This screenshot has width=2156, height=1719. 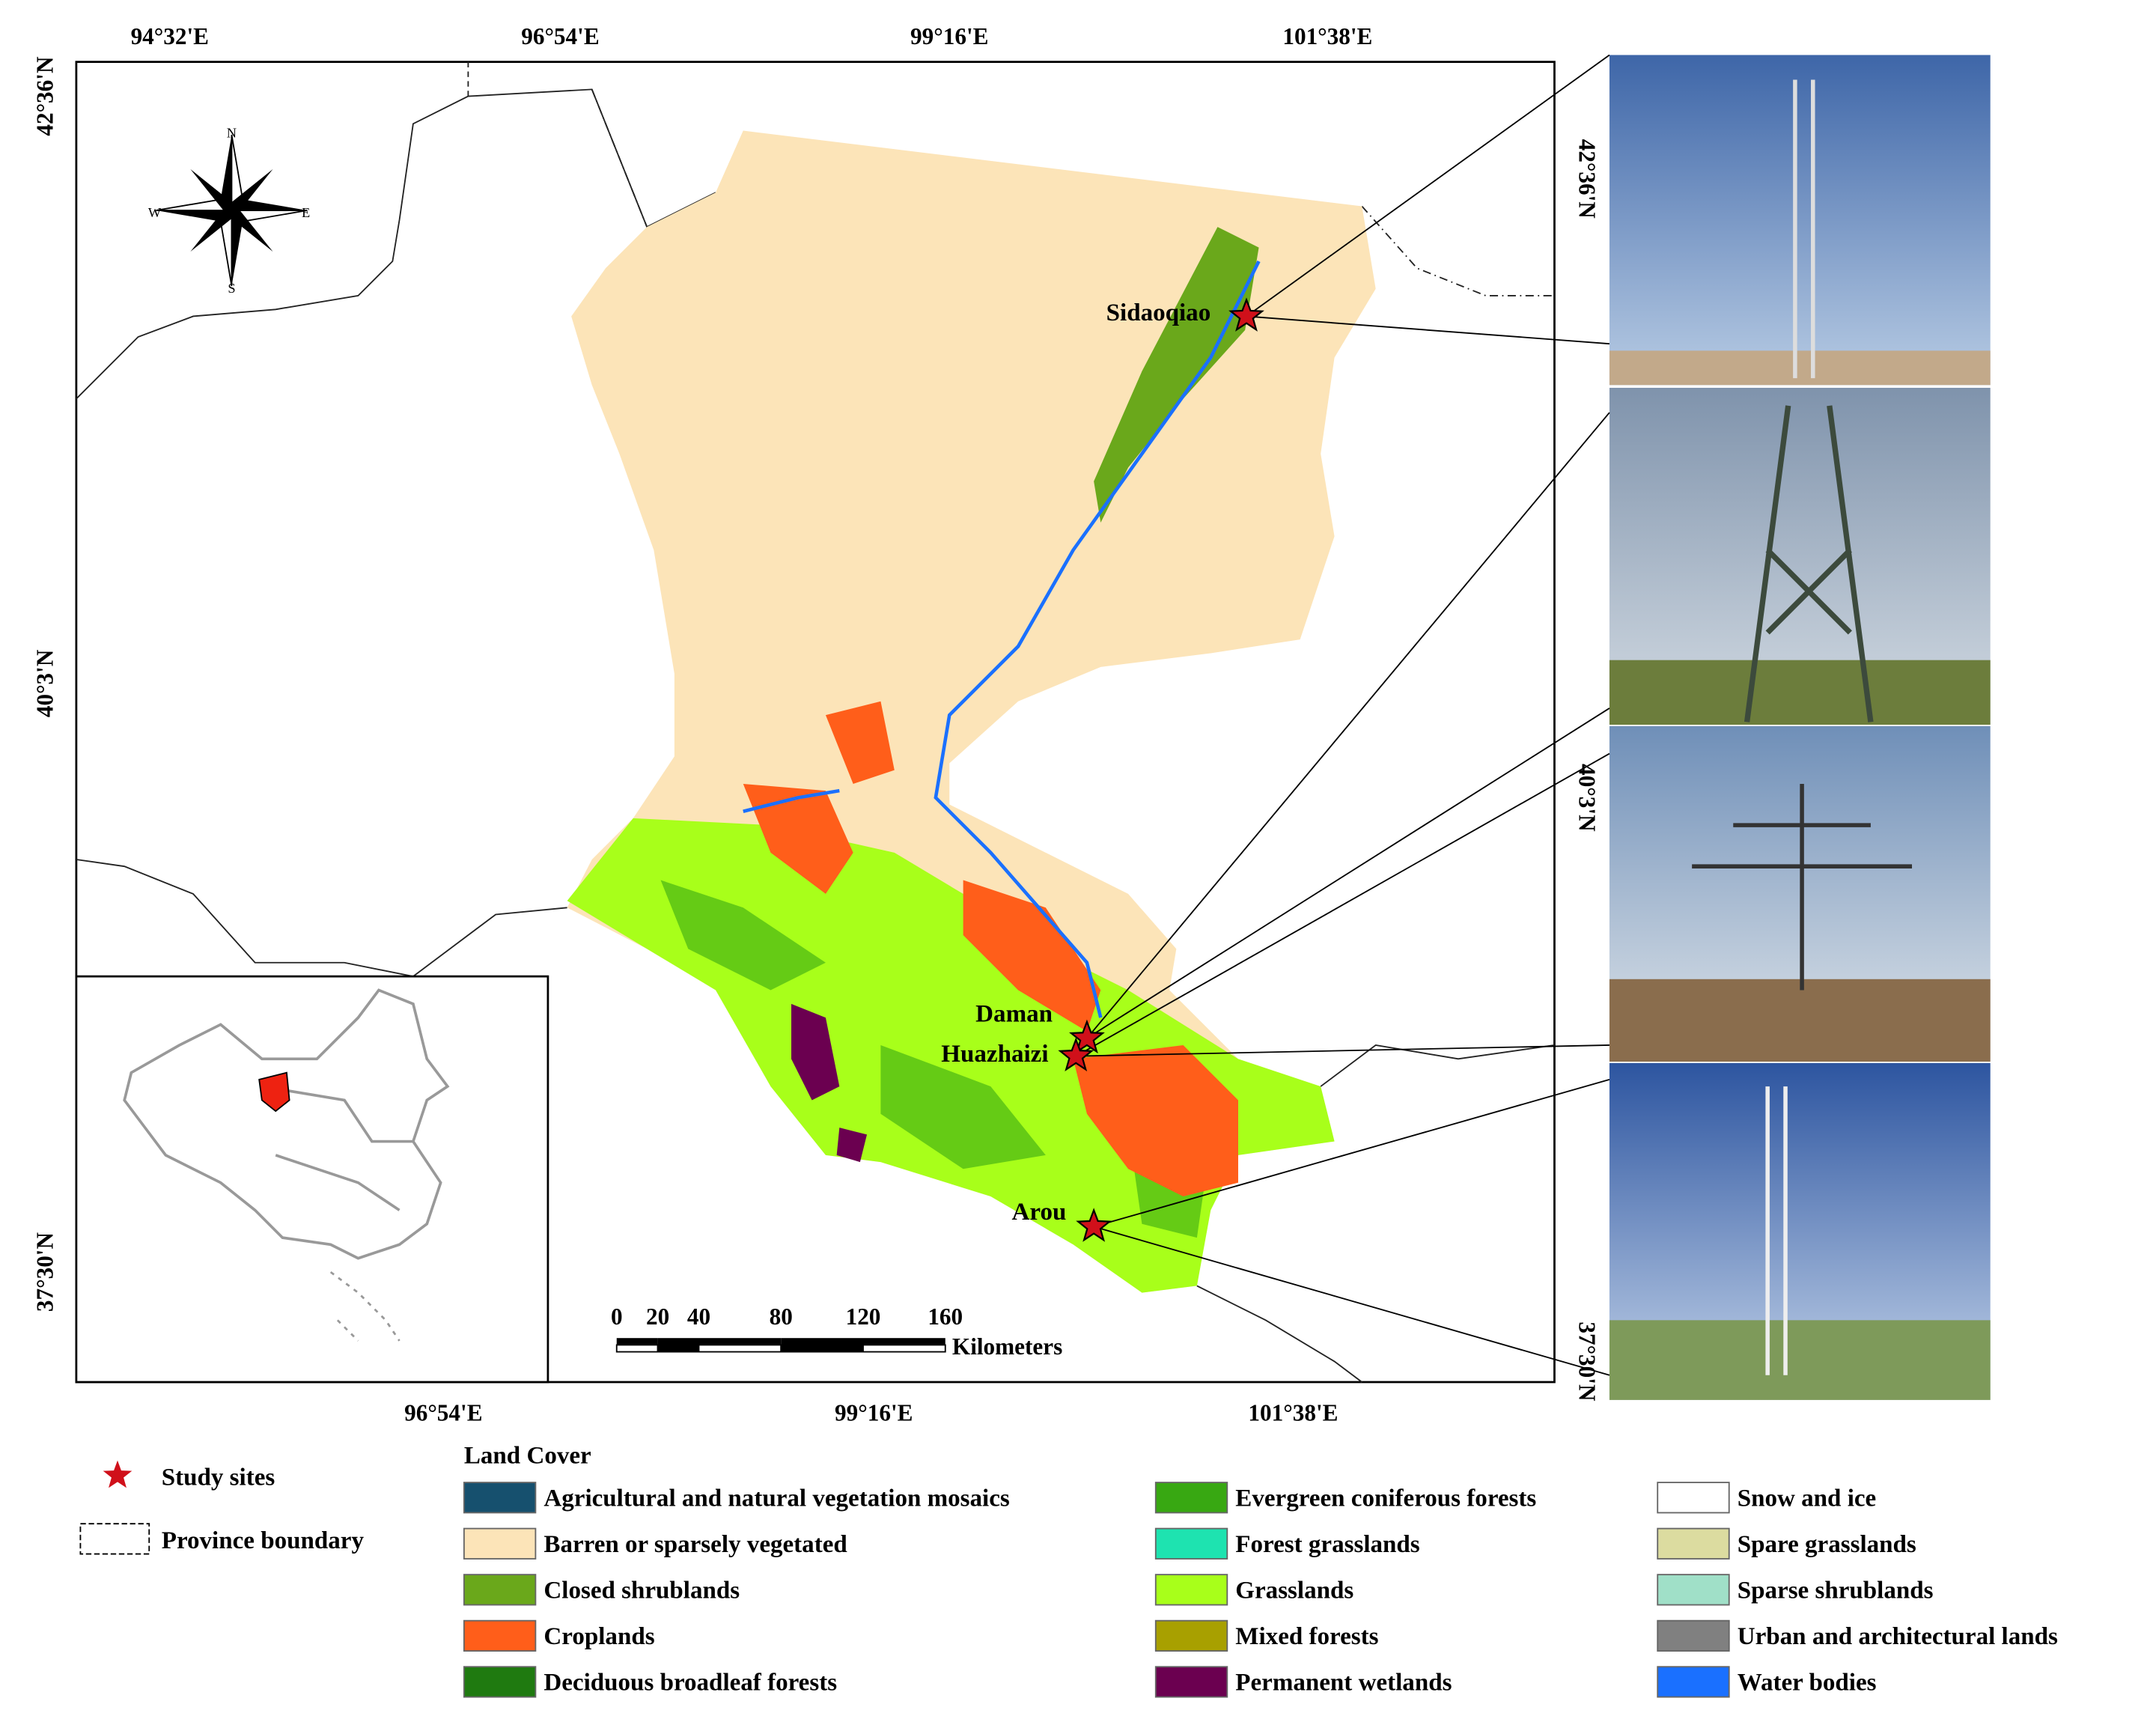 I want to click on legend-label: Deciduous broadleaf forests, so click(x=690, y=1682).